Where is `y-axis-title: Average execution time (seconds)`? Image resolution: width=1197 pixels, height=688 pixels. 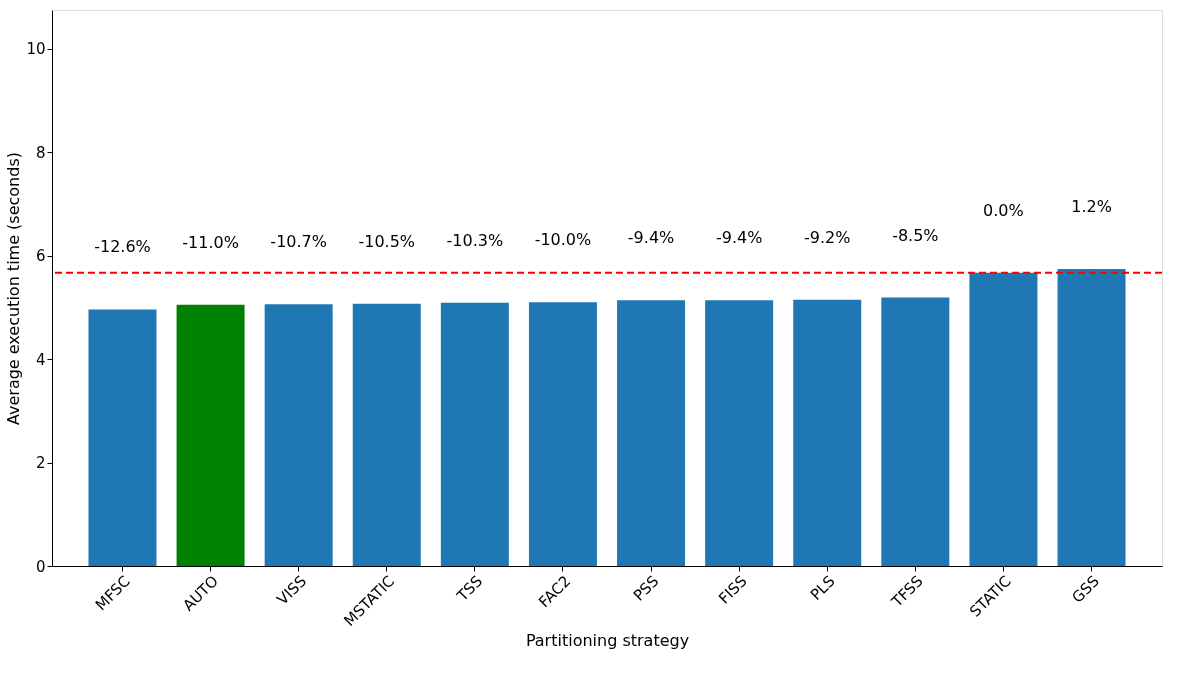 y-axis-title: Average execution time (seconds) is located at coordinates (14, 288).